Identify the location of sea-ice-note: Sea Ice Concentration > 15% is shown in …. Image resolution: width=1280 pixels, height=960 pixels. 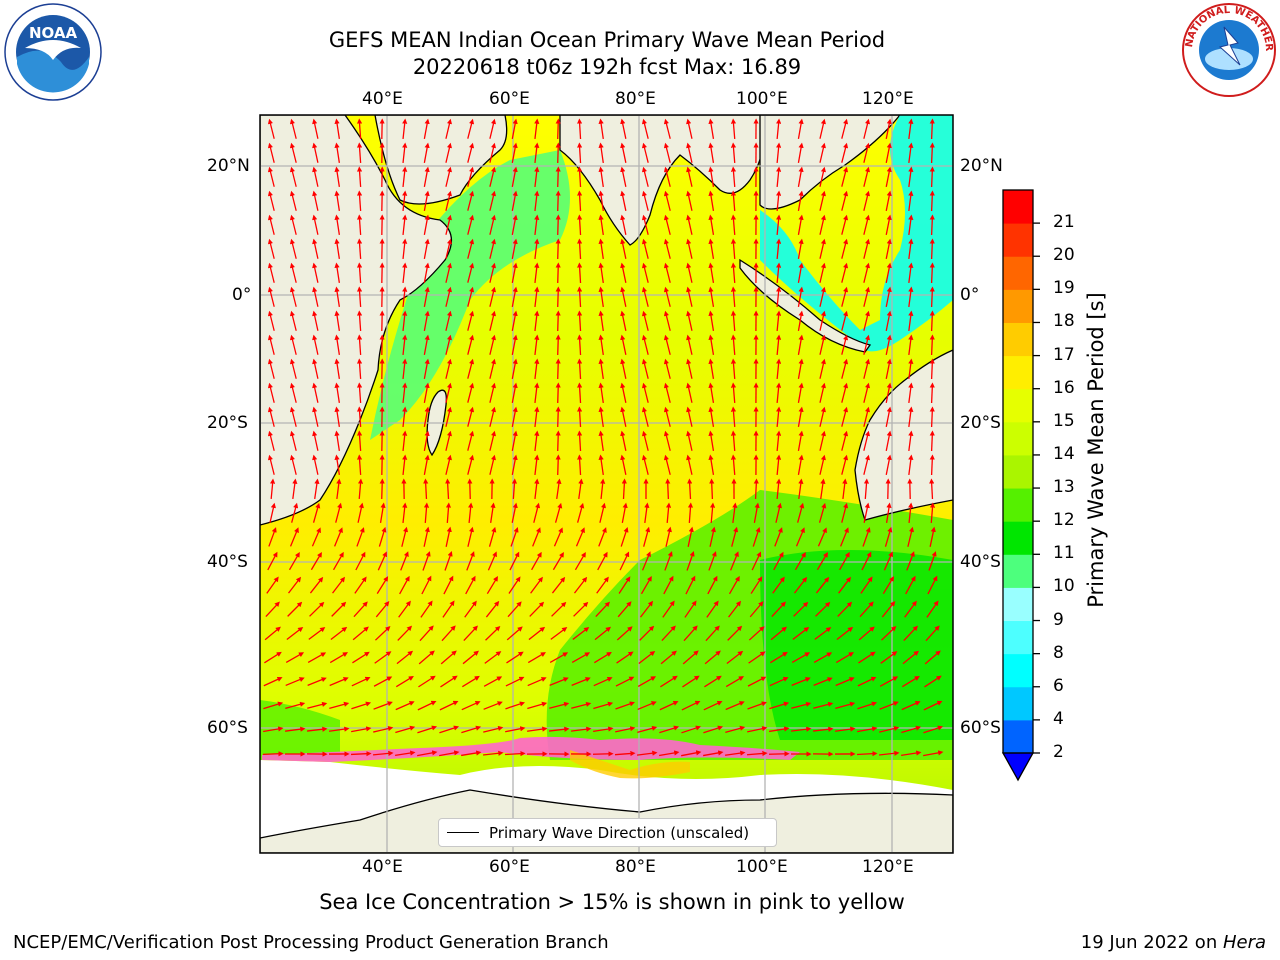
(612, 902).